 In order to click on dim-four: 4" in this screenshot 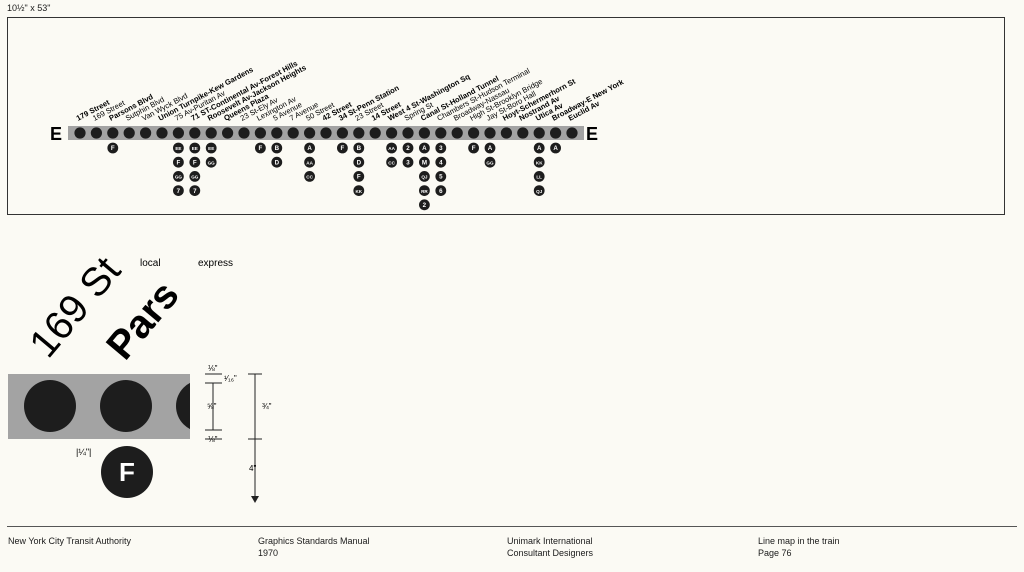, I will do `click(252, 468)`.